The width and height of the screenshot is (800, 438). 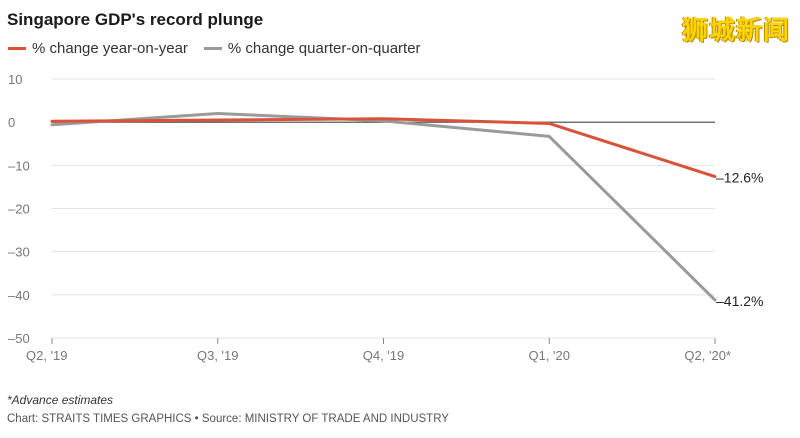 I want to click on chart-title: Singapore GDP's record plunge, so click(x=135, y=19).